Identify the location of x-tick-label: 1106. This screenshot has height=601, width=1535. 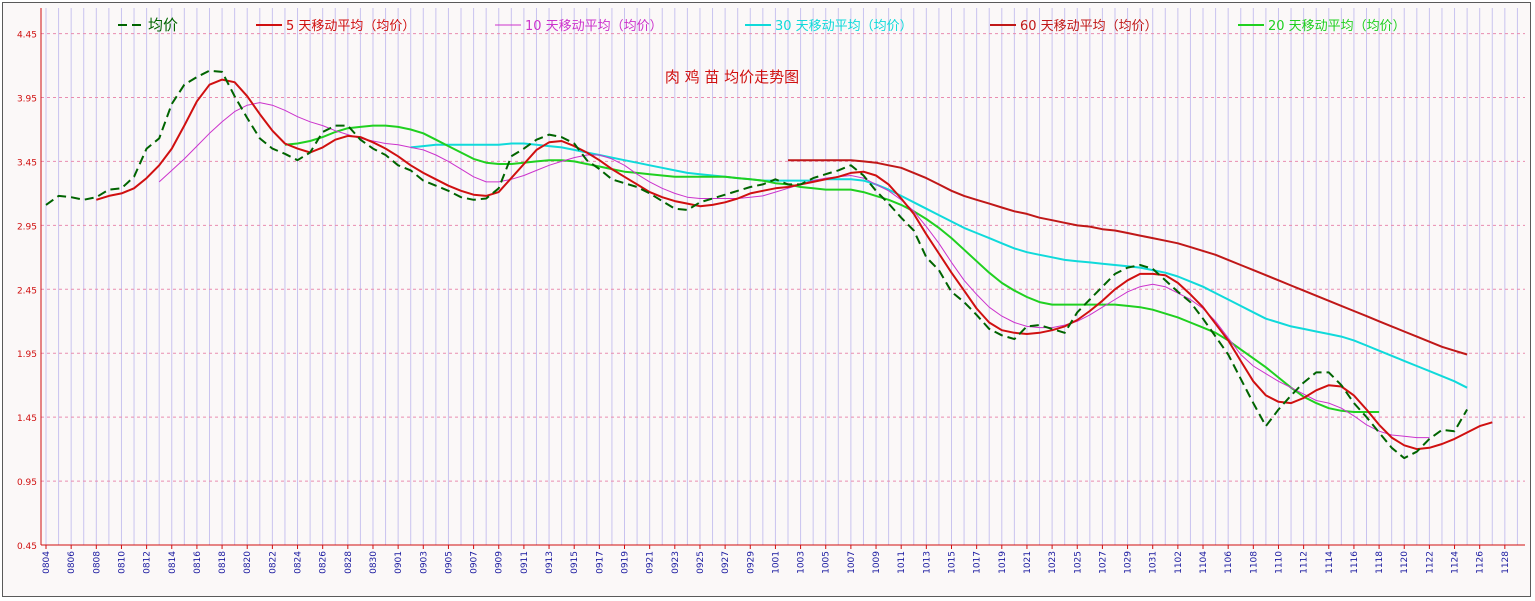
(1229, 562).